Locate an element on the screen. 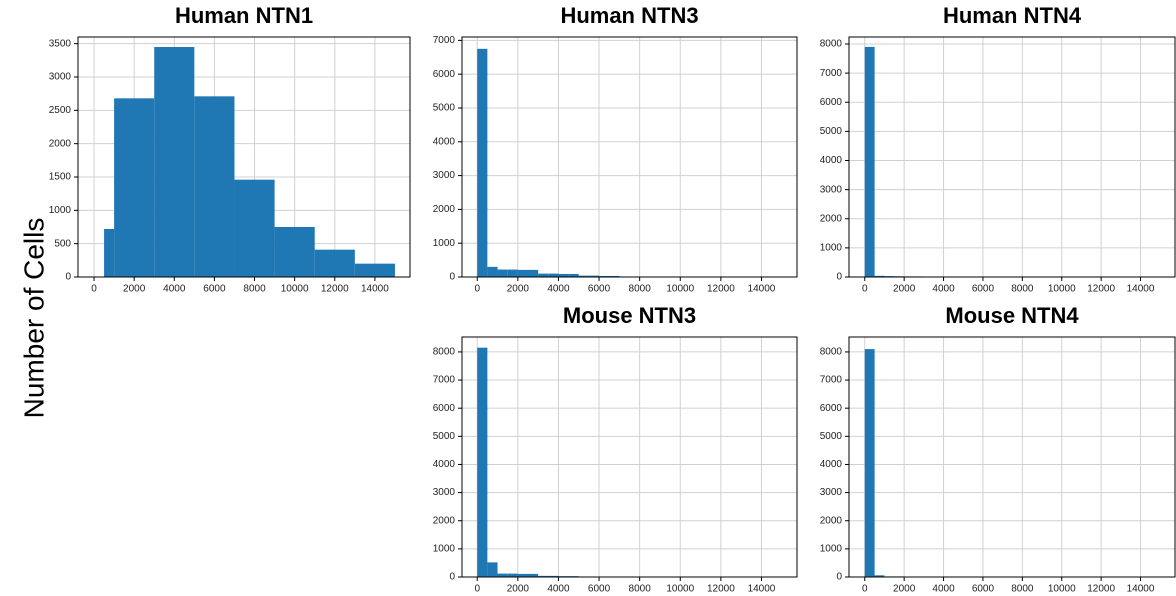 Image resolution: width=1176 pixels, height=596 pixels. chart-title: Mouse NTN4 is located at coordinates (1012, 315).